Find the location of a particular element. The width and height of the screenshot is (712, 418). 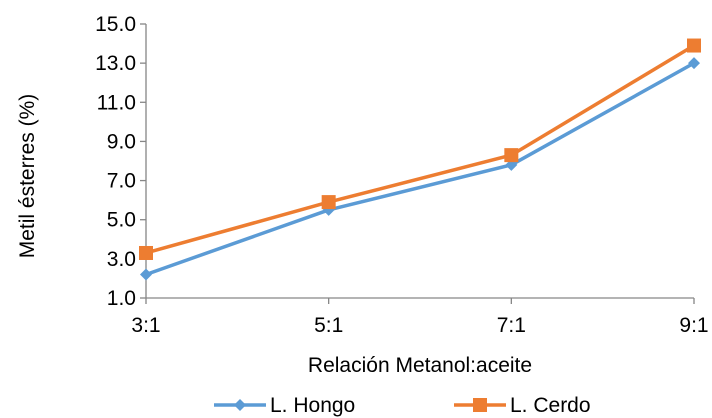

legend: L. Hongo L. Cerdo is located at coordinates (402, 405).